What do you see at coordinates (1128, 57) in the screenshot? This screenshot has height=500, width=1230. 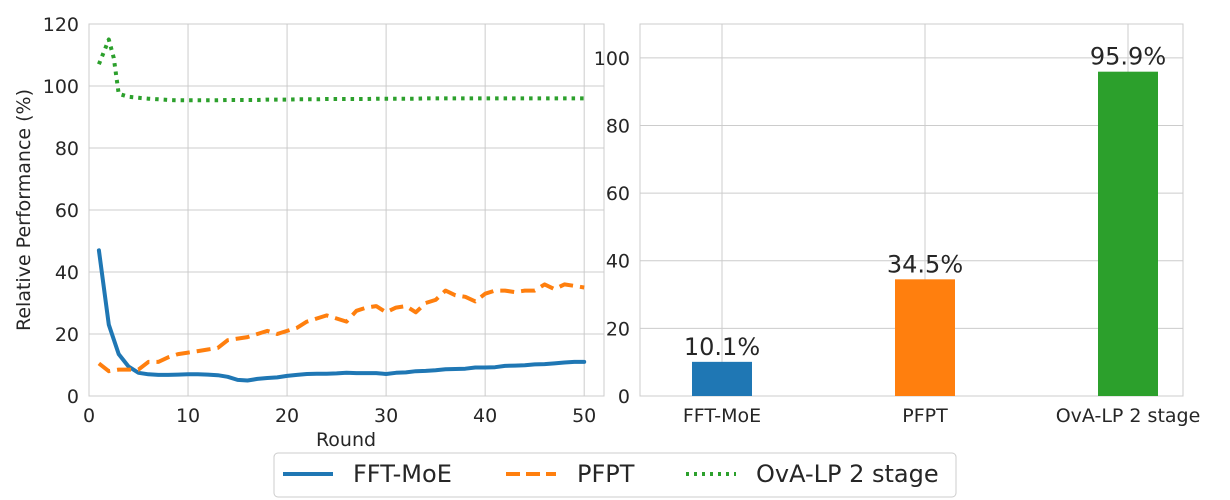 I see `bar-data-label-ova-lp-2-stage: 95.9%` at bounding box center [1128, 57].